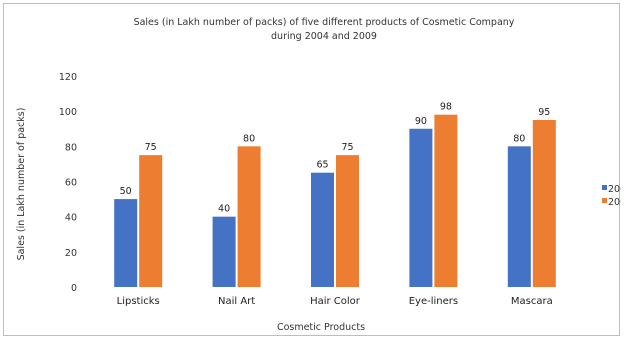 This screenshot has height=340, width=625. Describe the element at coordinates (71, 218) in the screenshot. I see `y-tick-label: 40` at that location.